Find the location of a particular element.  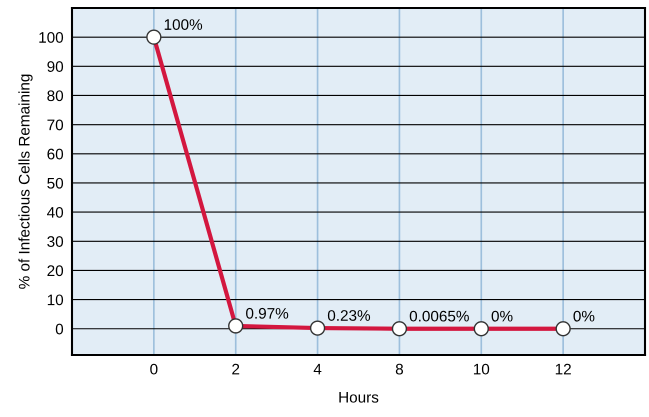

y-tick-label: 10 is located at coordinates (56, 300).